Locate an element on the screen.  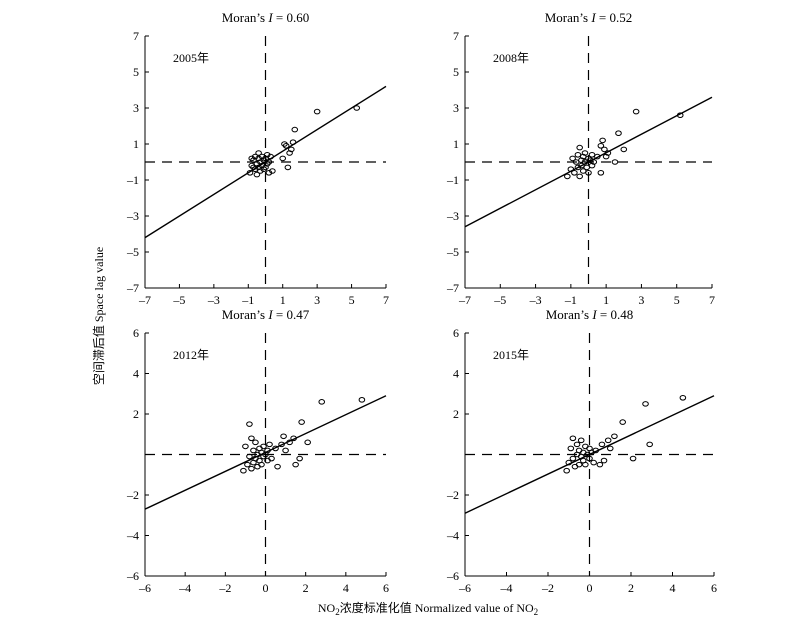
y-tick-label: –1 is located at coordinates (452, 180).